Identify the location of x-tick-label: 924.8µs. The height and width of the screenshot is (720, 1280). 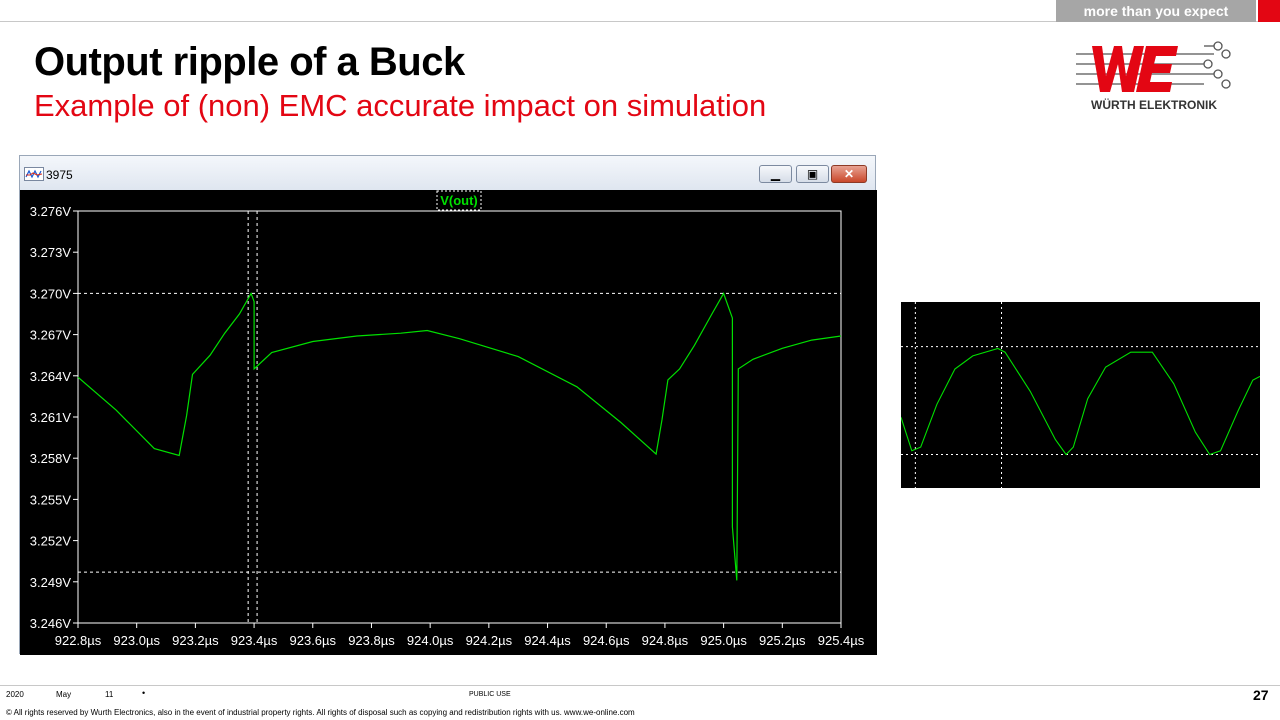
(665, 640).